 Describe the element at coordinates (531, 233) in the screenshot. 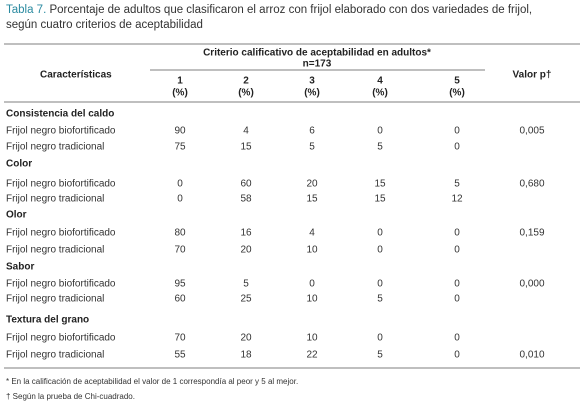

I see `p-value: 0,159` at that location.